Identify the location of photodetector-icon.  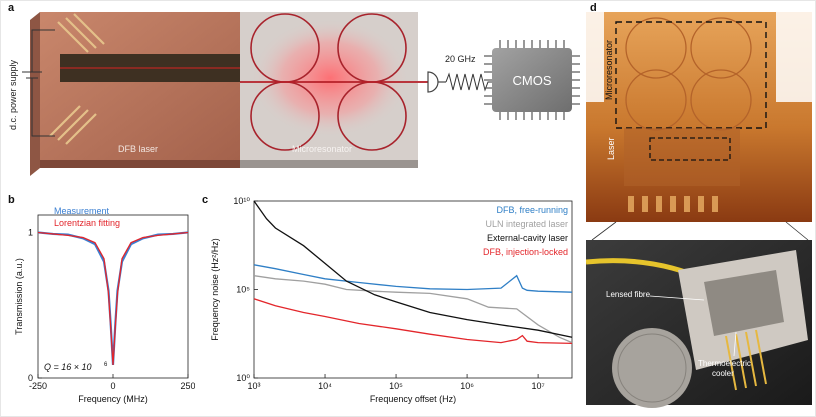
(432, 82).